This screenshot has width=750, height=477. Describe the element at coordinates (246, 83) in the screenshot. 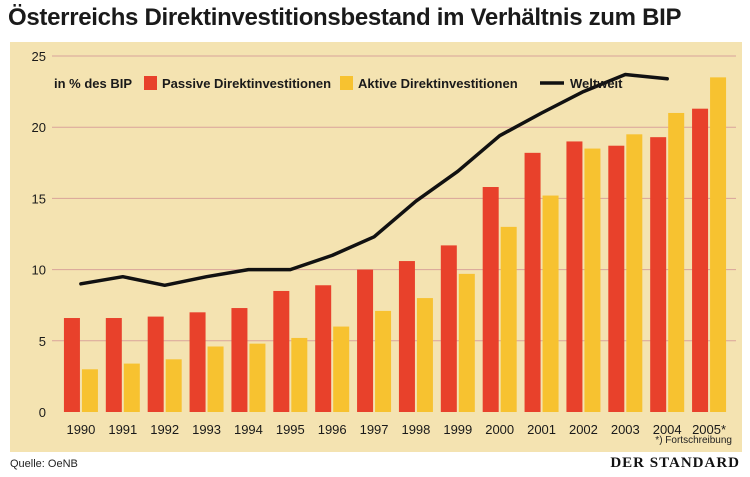

I see `legend-label-passive: Passive Direktinvestitionen` at that location.